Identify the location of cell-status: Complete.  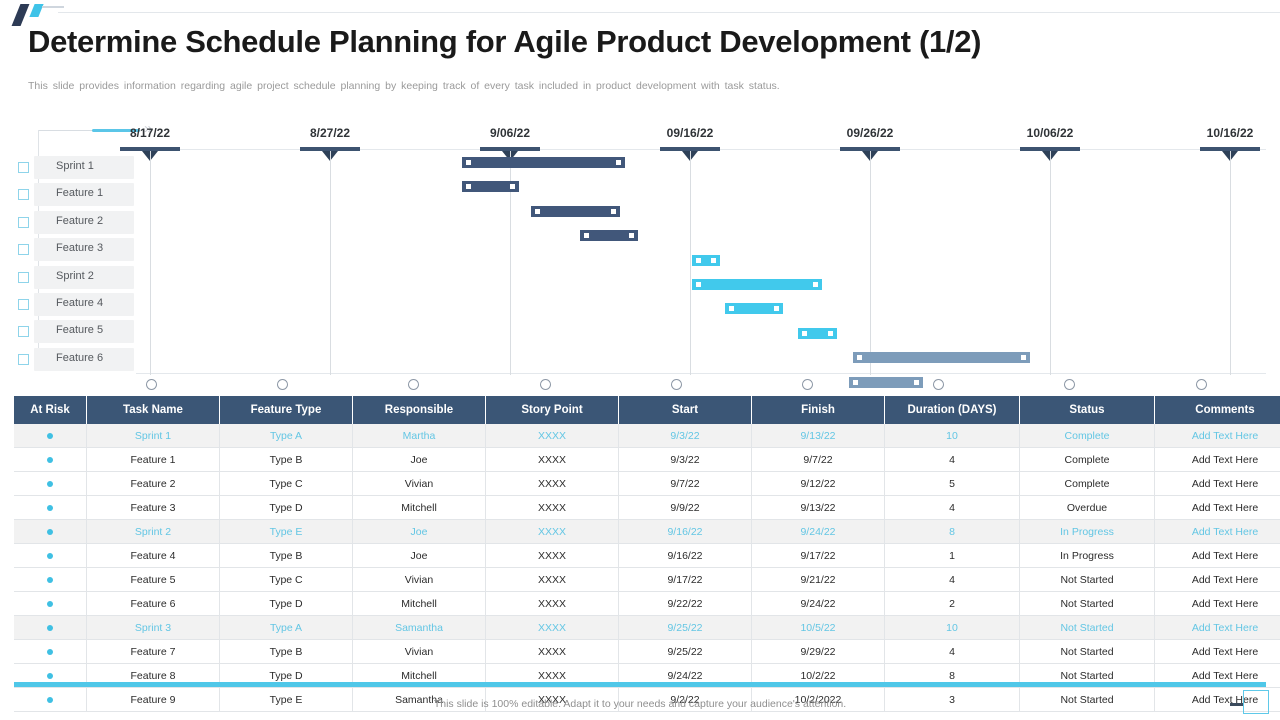
(1087, 459).